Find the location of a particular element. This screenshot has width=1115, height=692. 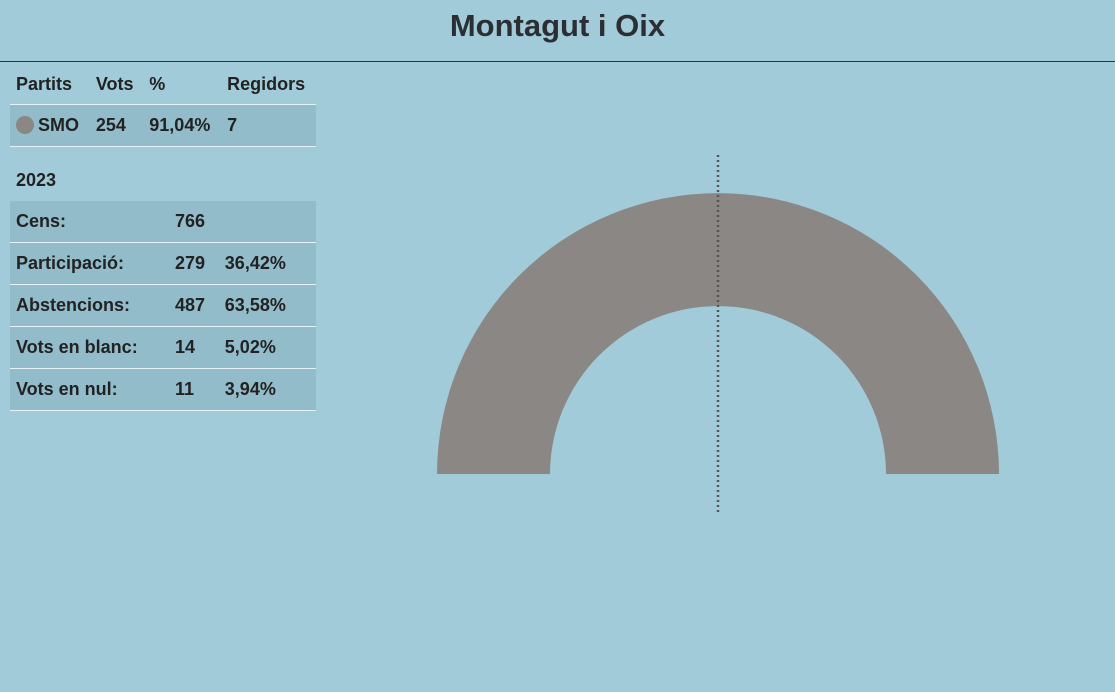

summary-cell: 11 is located at coordinates (194, 389).